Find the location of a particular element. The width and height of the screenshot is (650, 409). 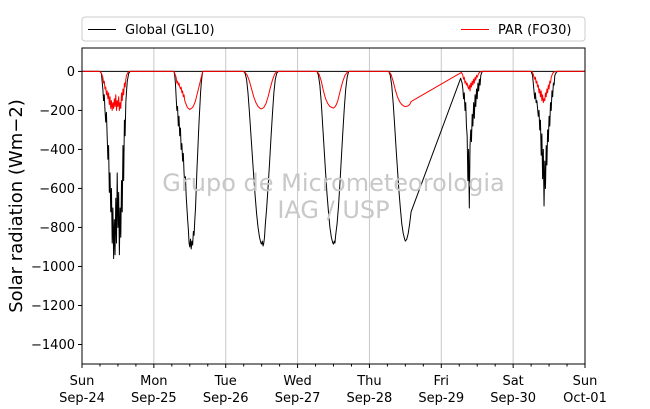

legend-label-global: Global (GL10) is located at coordinates (170, 30).